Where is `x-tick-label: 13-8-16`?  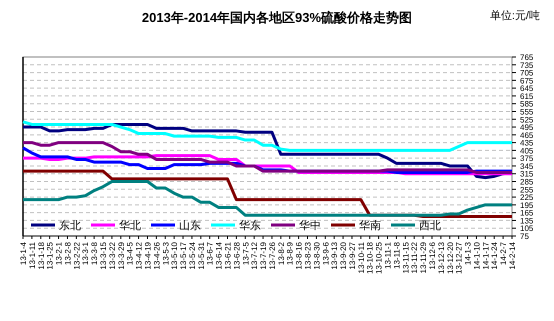 x-tick-label: 13-8-16 is located at coordinates (299, 255).